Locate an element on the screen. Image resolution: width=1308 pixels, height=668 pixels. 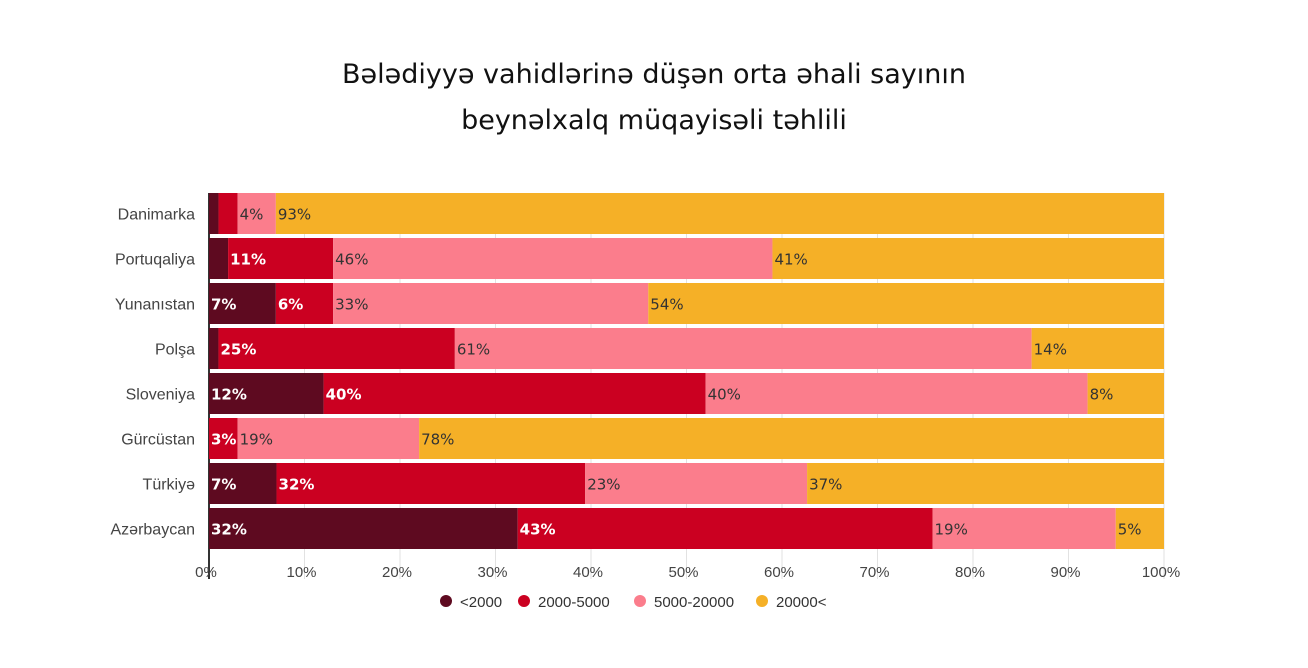
data-label: 4% is located at coordinates (252, 215).